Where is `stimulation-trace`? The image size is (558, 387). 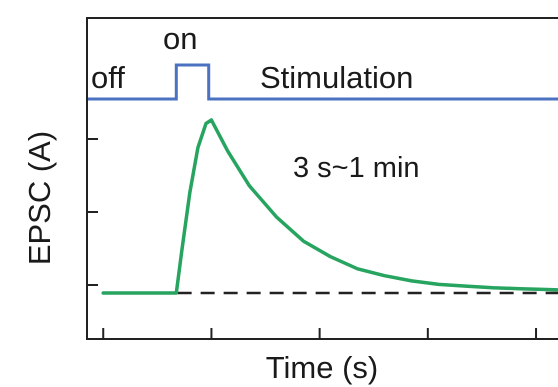
stimulation-trace is located at coordinates (323, 82).